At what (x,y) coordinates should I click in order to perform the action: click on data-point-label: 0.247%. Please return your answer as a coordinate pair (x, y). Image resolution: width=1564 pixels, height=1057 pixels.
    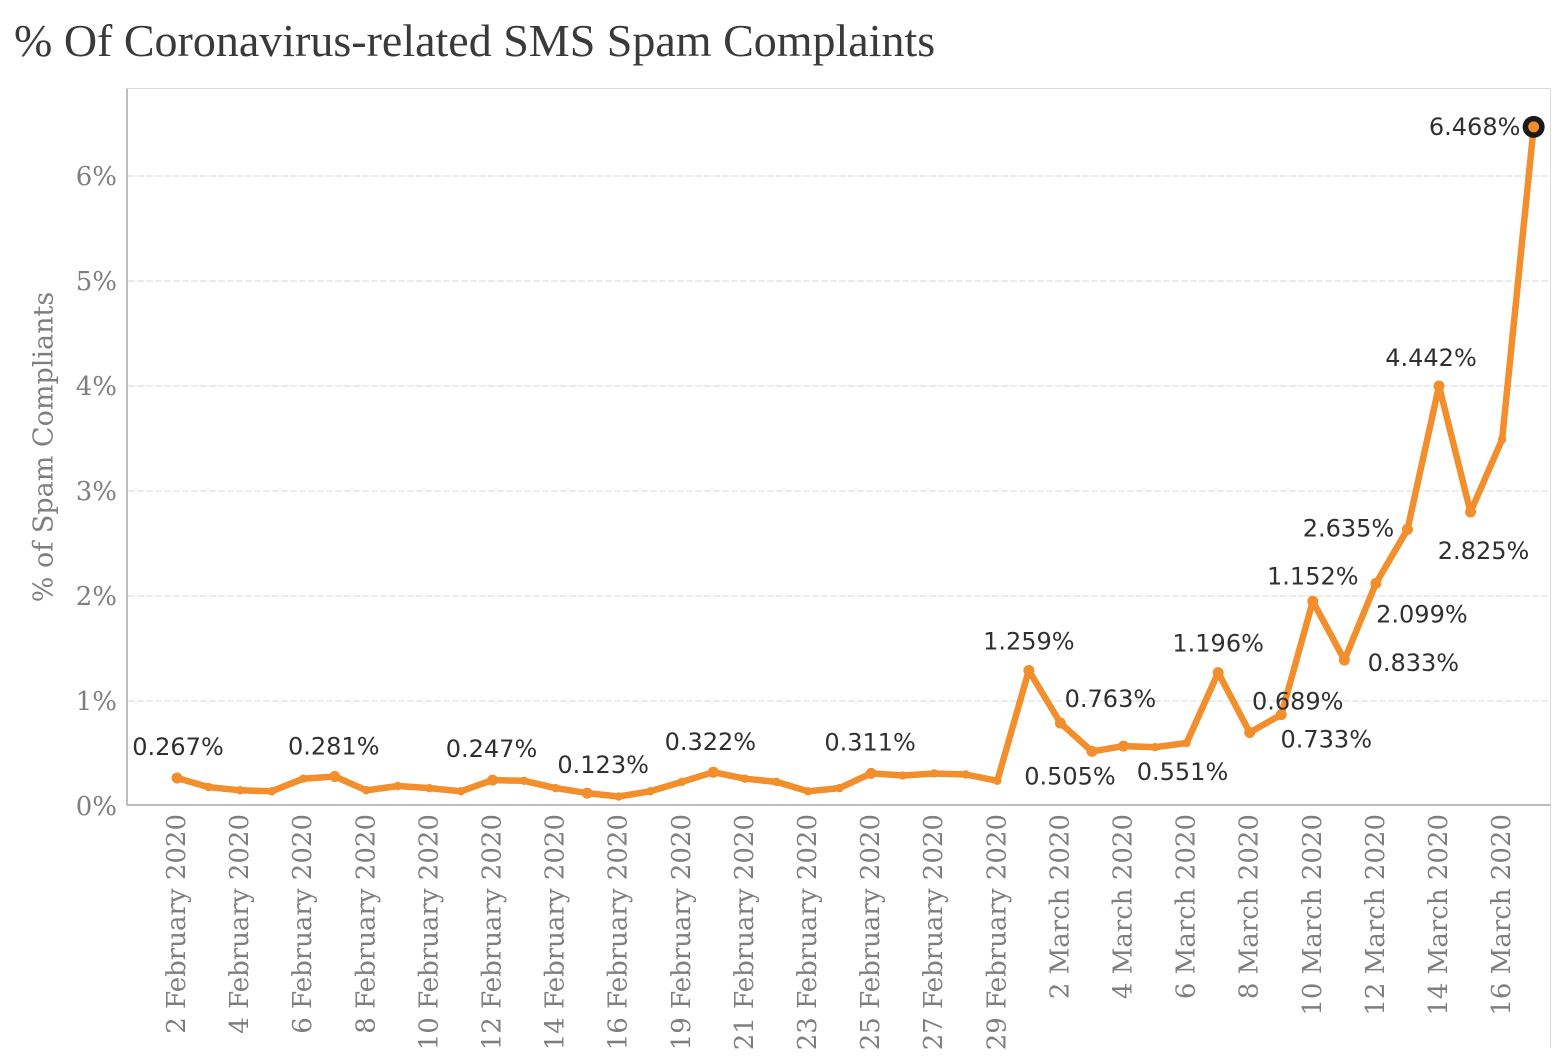
    Looking at the image, I should click on (492, 749).